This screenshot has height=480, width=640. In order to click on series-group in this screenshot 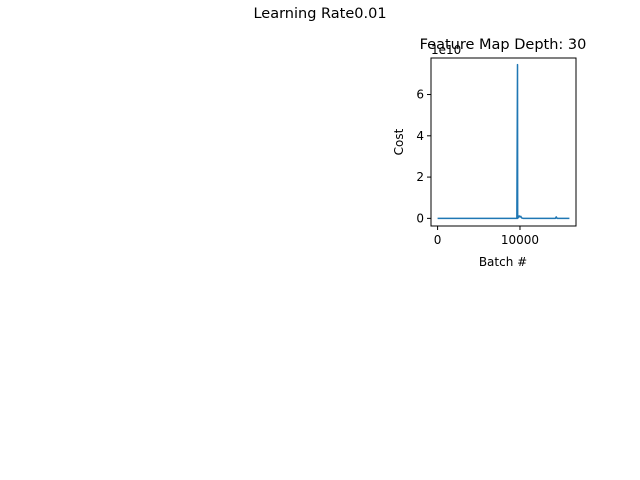, I will do `click(503, 141)`.